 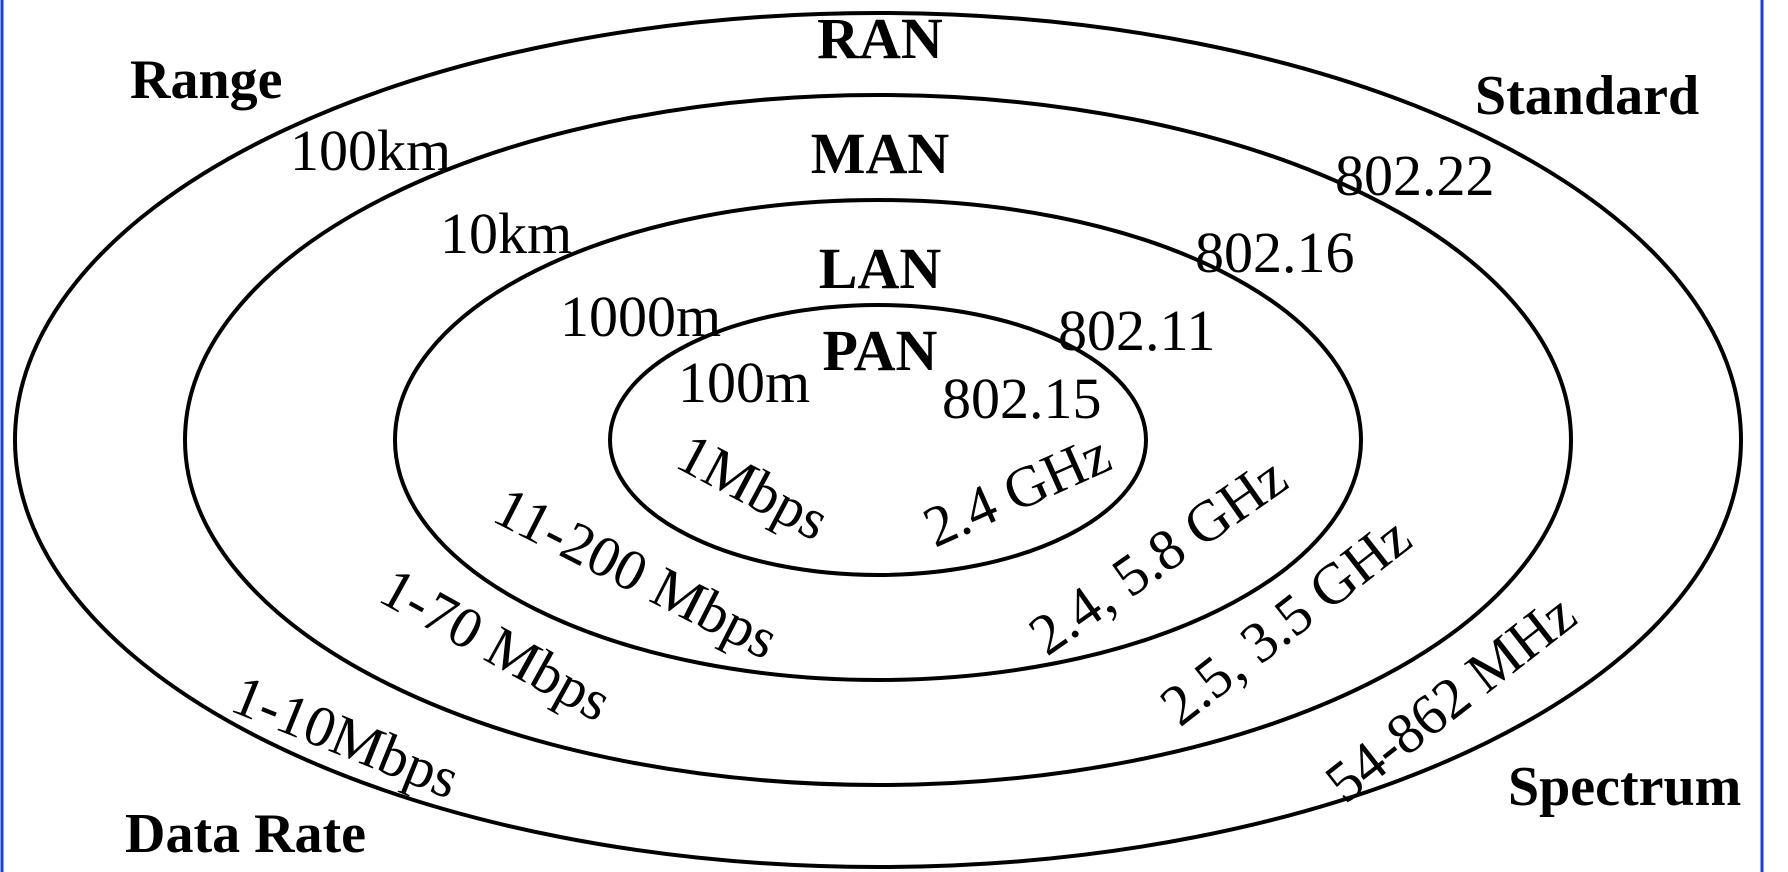 I want to click on standard-value-lan: 802.11, so click(x=1136, y=330).